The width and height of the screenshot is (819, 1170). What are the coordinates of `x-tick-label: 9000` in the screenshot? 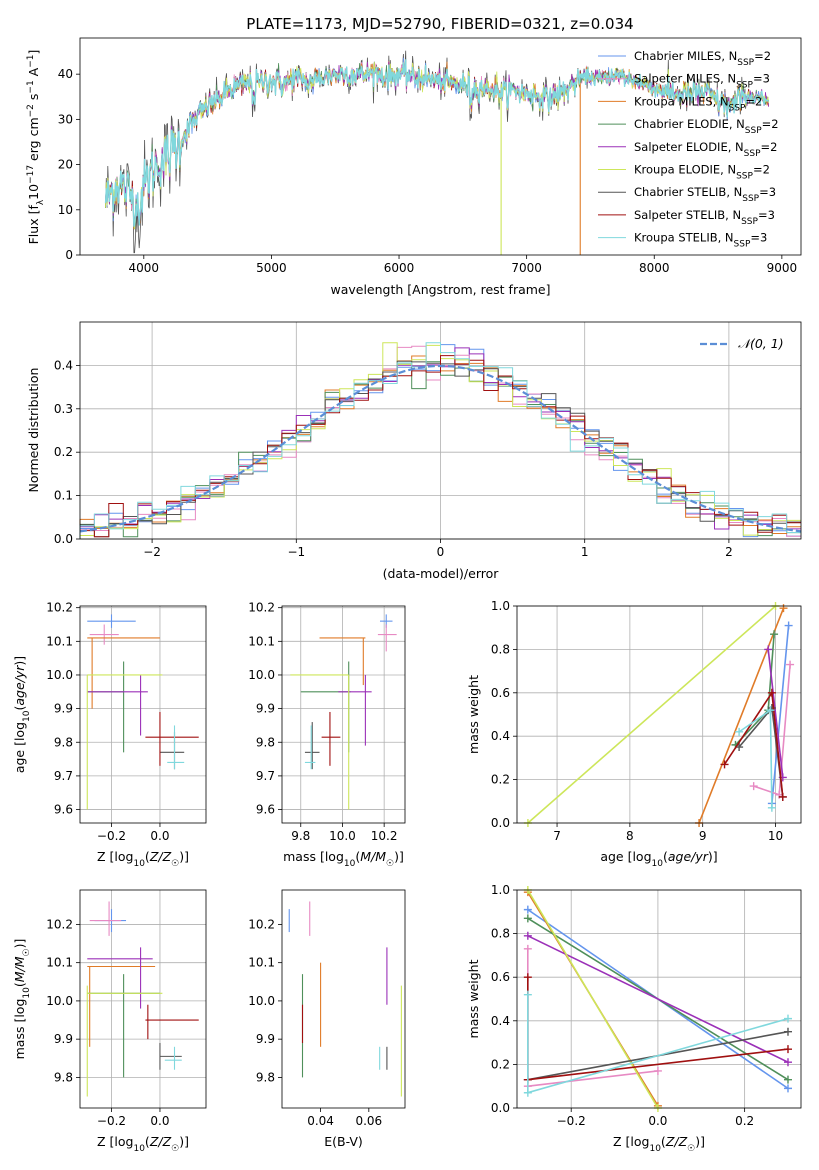 It's located at (782, 268).